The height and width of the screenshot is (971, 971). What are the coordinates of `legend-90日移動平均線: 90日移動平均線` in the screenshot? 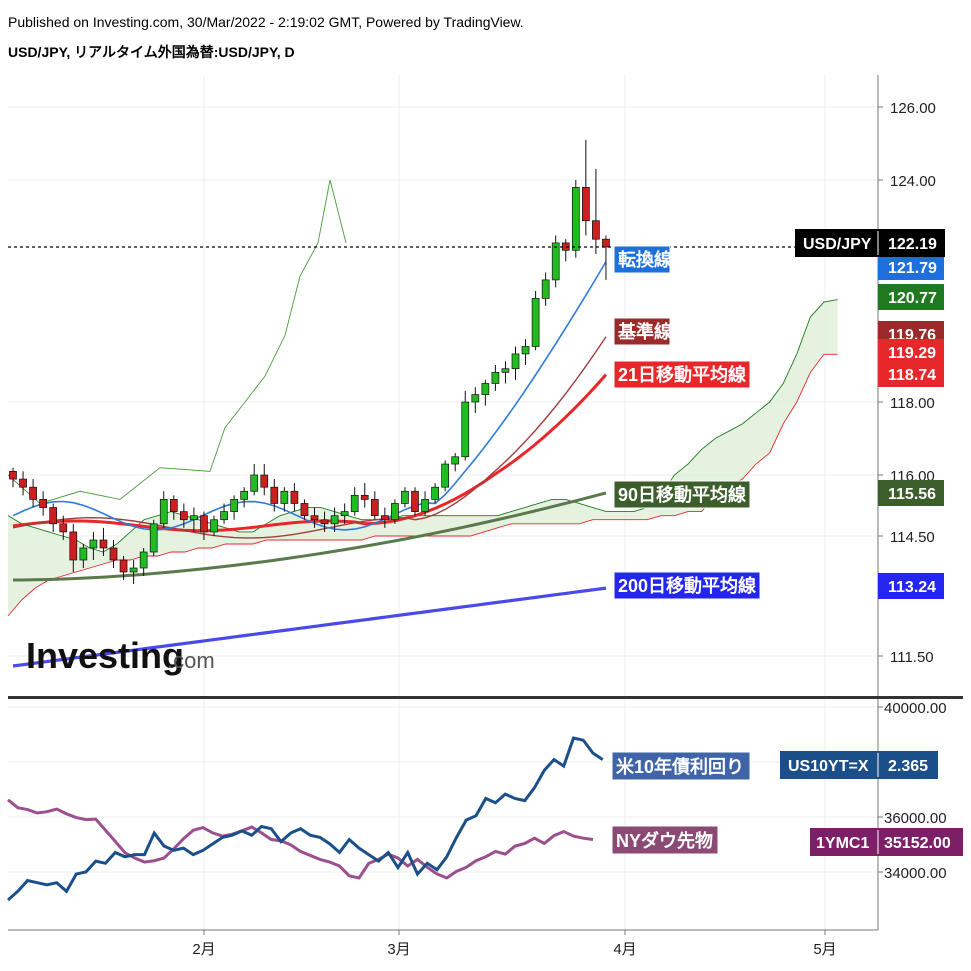 It's located at (682, 494).